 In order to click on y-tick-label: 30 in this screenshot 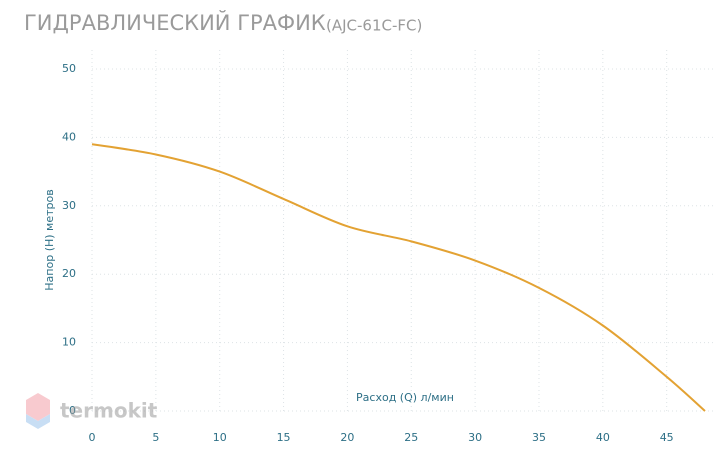, I will do `click(69, 205)`.